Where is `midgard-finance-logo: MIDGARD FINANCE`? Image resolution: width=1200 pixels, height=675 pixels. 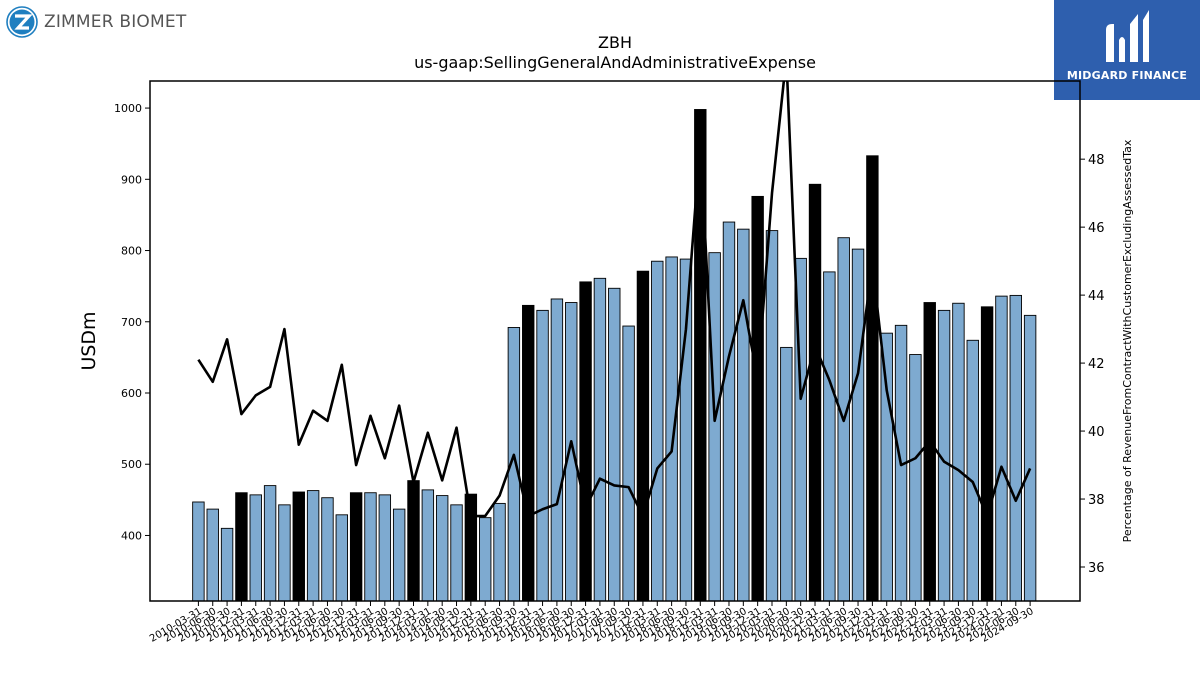 midgard-finance-logo: MIDGARD FINANCE is located at coordinates (1127, 50).